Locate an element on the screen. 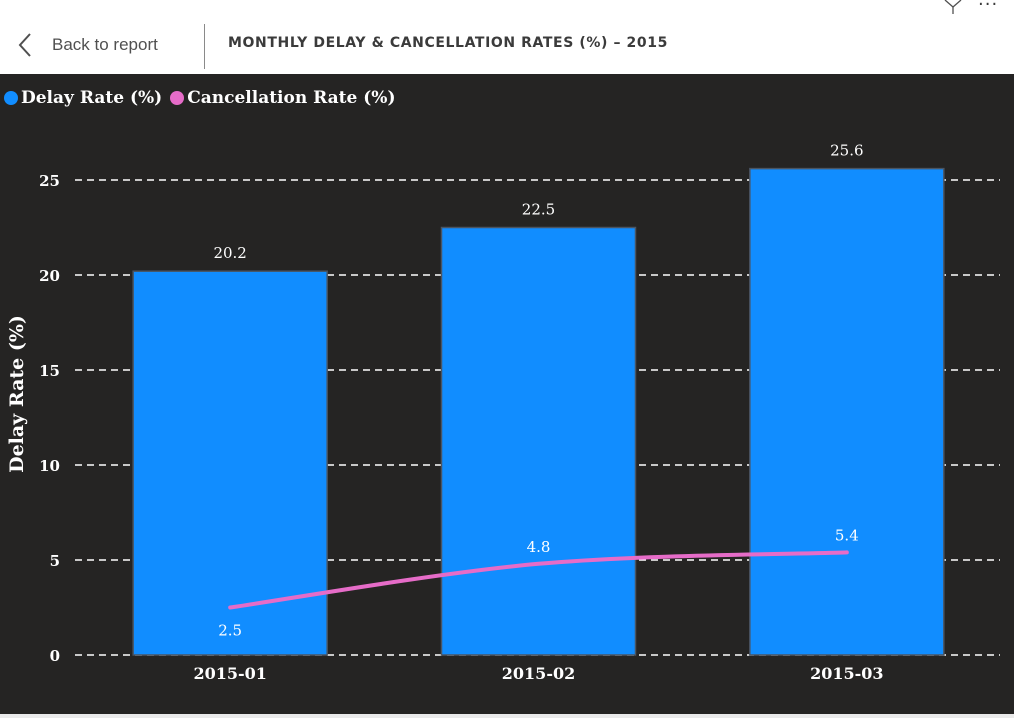 The width and height of the screenshot is (1014, 718). back-to-report-label: Back to report is located at coordinates (105, 44).